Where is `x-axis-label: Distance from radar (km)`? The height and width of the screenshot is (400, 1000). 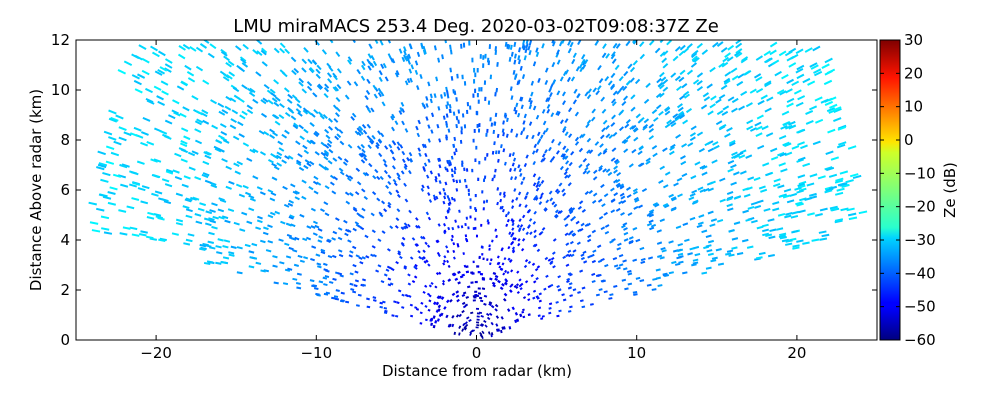
x-axis-label: Distance from radar (km) is located at coordinates (477, 371).